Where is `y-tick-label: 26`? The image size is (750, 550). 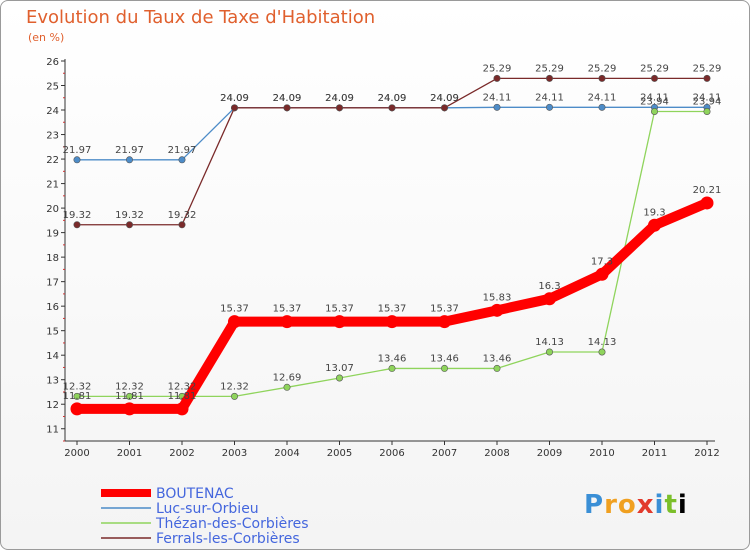
y-tick-label: 26 is located at coordinates (52, 62).